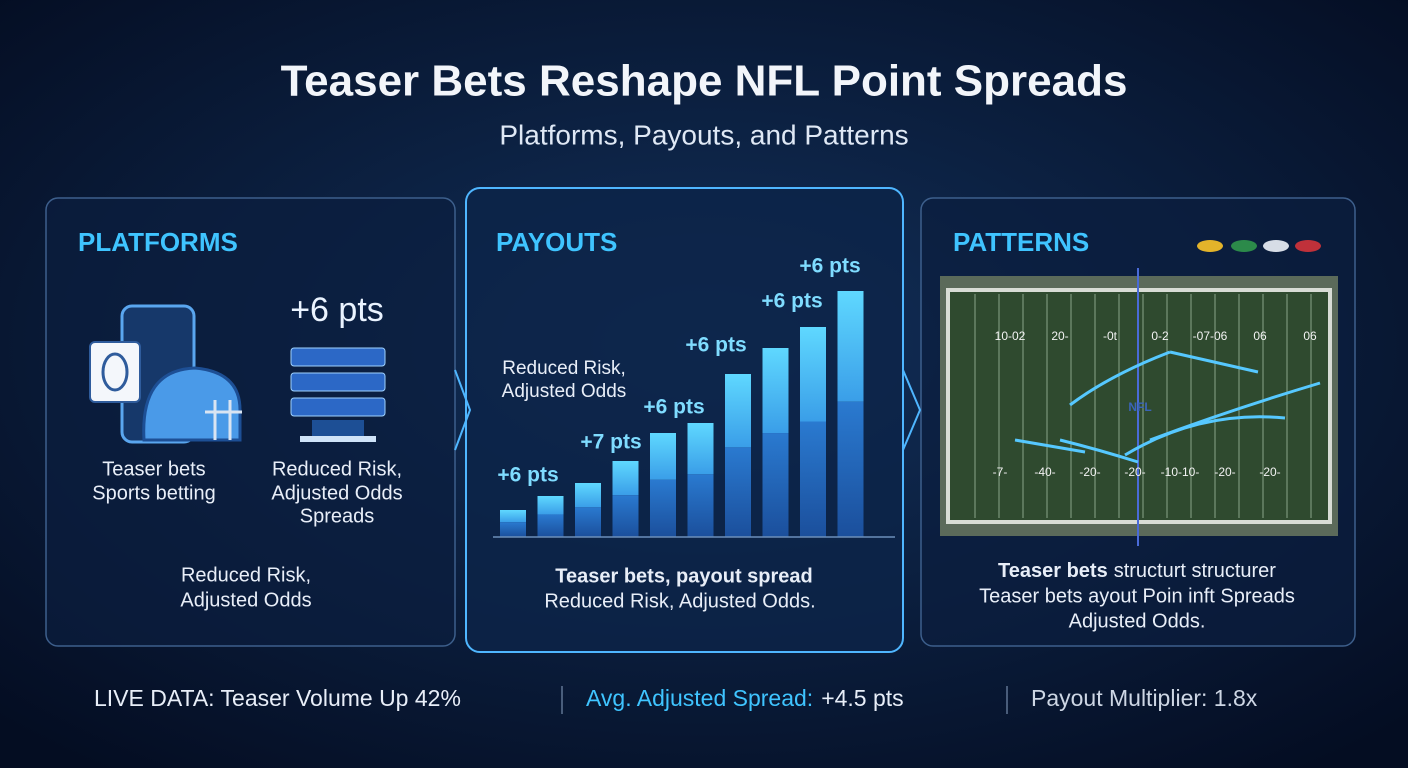 The height and width of the screenshot is (768, 1408). Describe the element at coordinates (610, 442) in the screenshot. I see `bar-label: +7 pts` at that location.